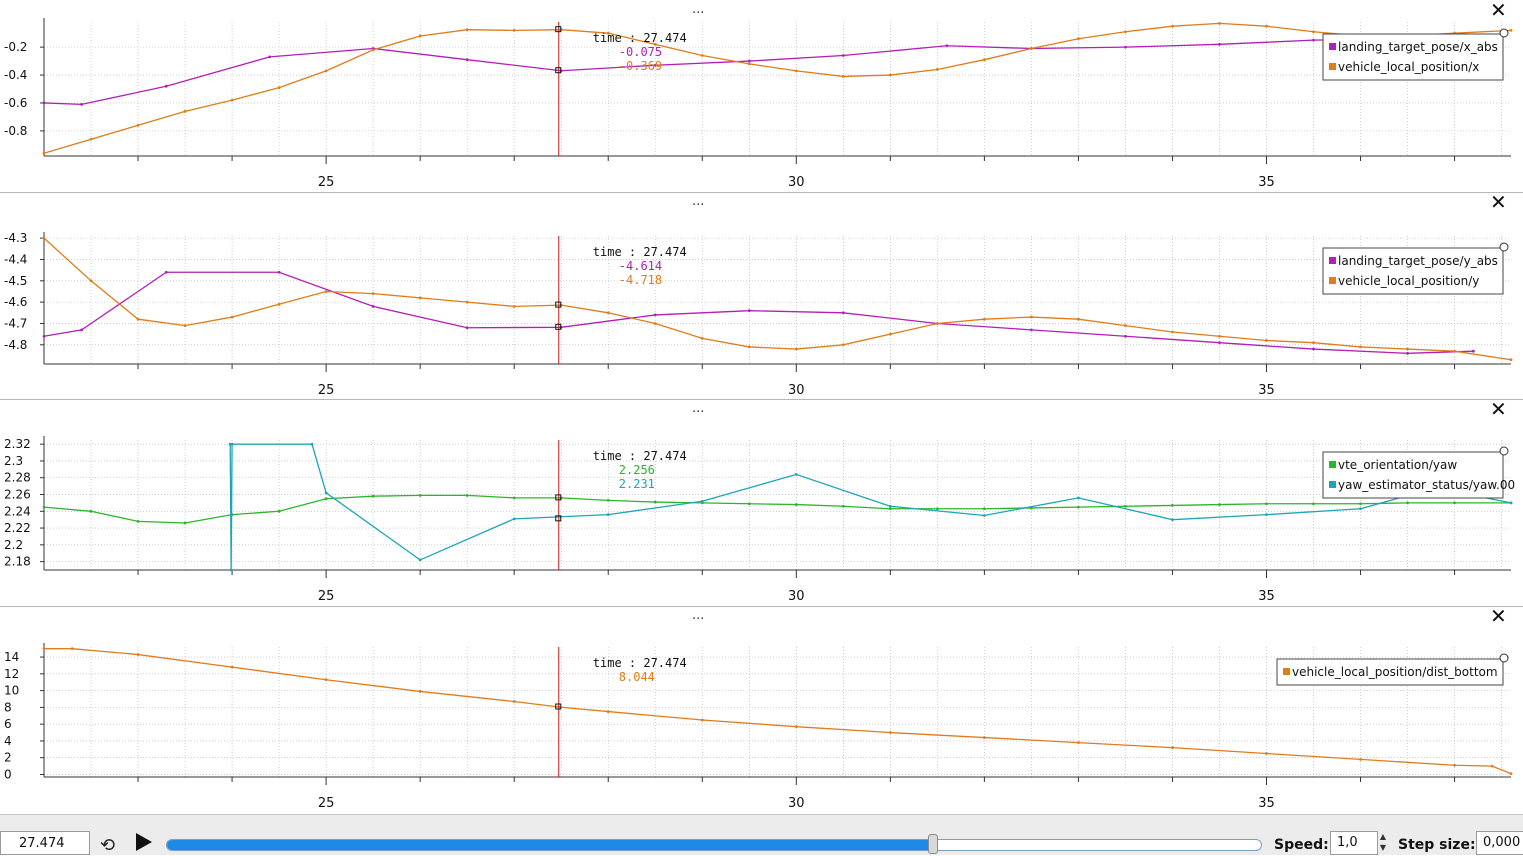 This screenshot has width=1523, height=856. I want to click on y-tick-label: 12, so click(11, 674).